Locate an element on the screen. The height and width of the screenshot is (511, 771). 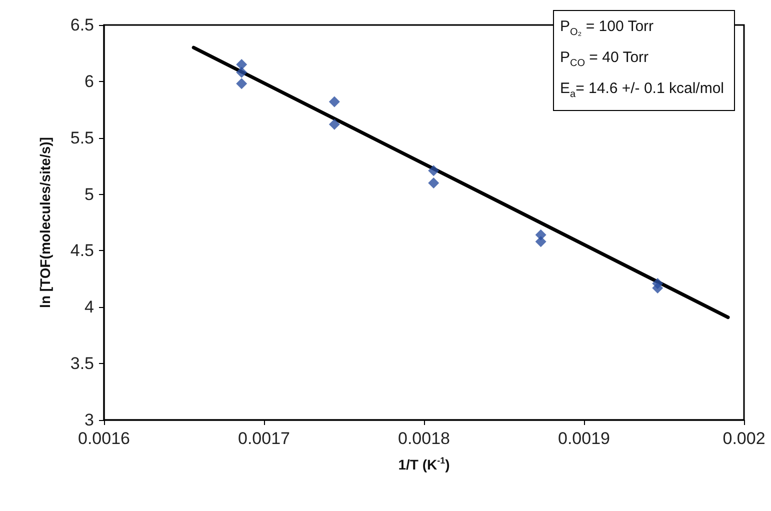
x-tick-label: 0.0018 is located at coordinates (424, 438).